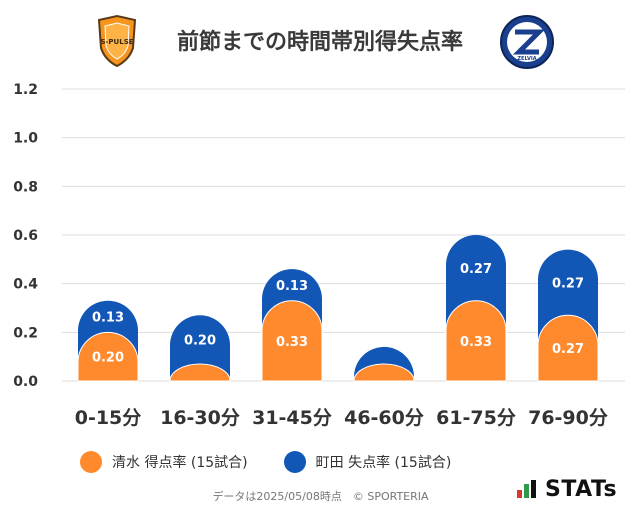  I want to click on x-category-label: 16-30分, so click(200, 418).